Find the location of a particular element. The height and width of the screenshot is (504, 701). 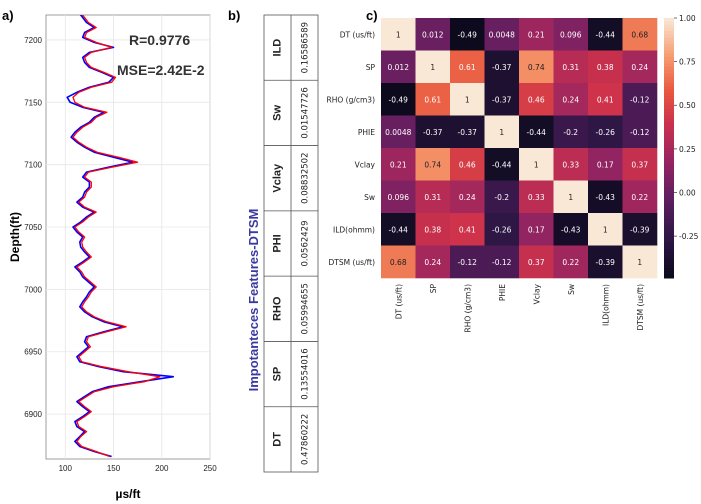

well-log-xlabel: µs/ft is located at coordinates (128, 494).